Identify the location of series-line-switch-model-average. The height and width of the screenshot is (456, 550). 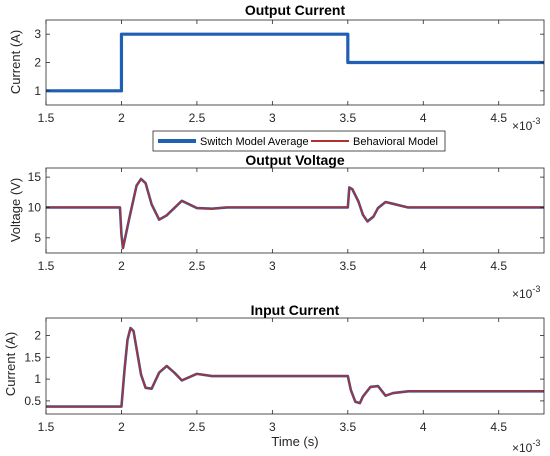
(295, 62).